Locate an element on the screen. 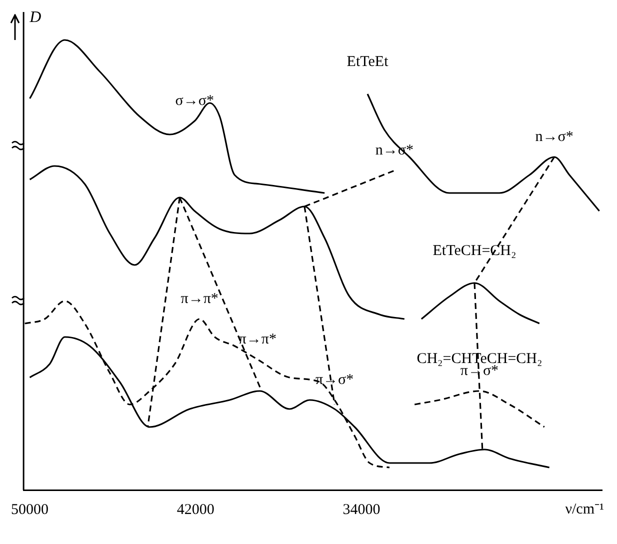 This screenshot has height=544, width=617. y-axis-title: D is located at coordinates (35, 17).